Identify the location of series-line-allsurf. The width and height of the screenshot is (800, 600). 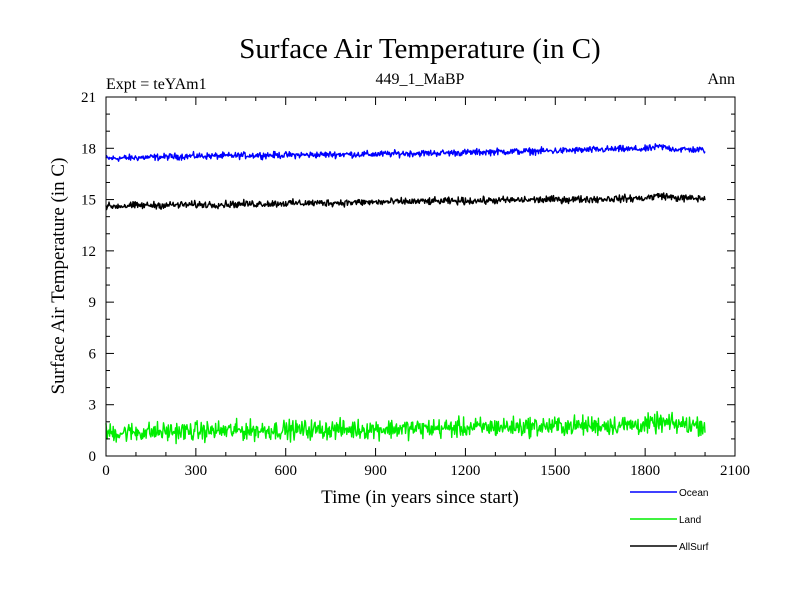
(405, 201).